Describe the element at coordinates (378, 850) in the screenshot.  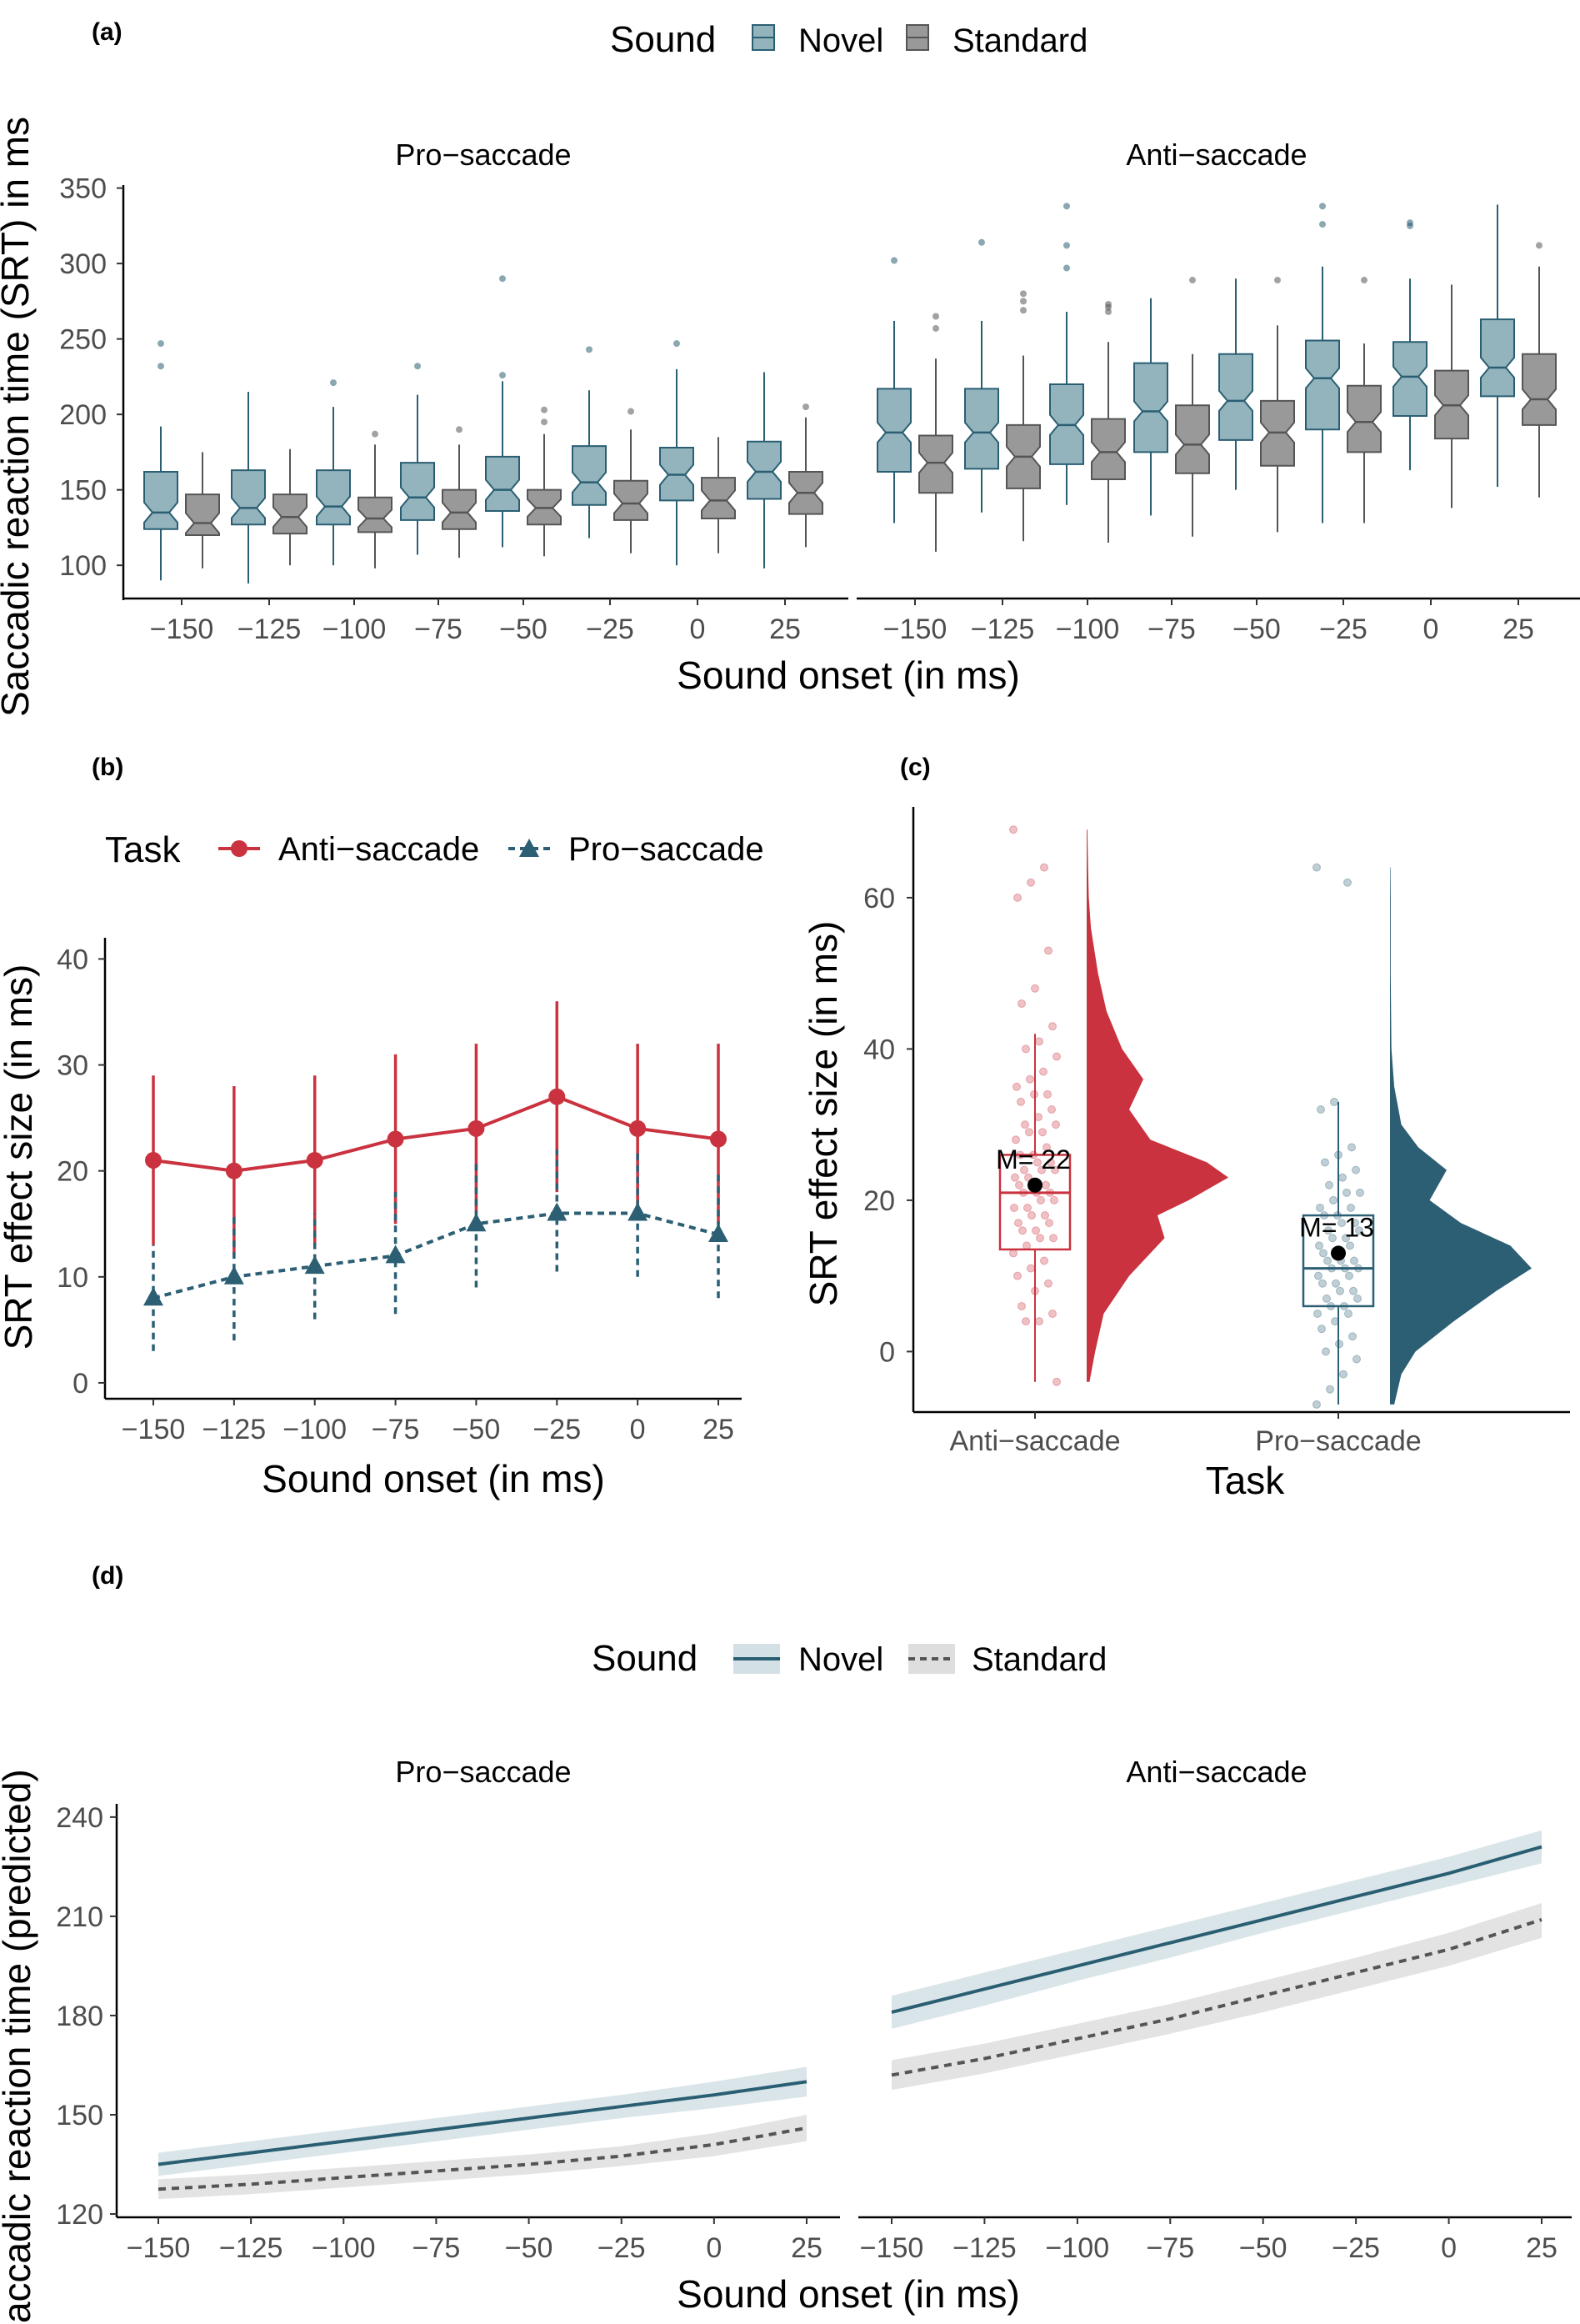
I see `legend-b-anti-label: Anti−saccade` at that location.